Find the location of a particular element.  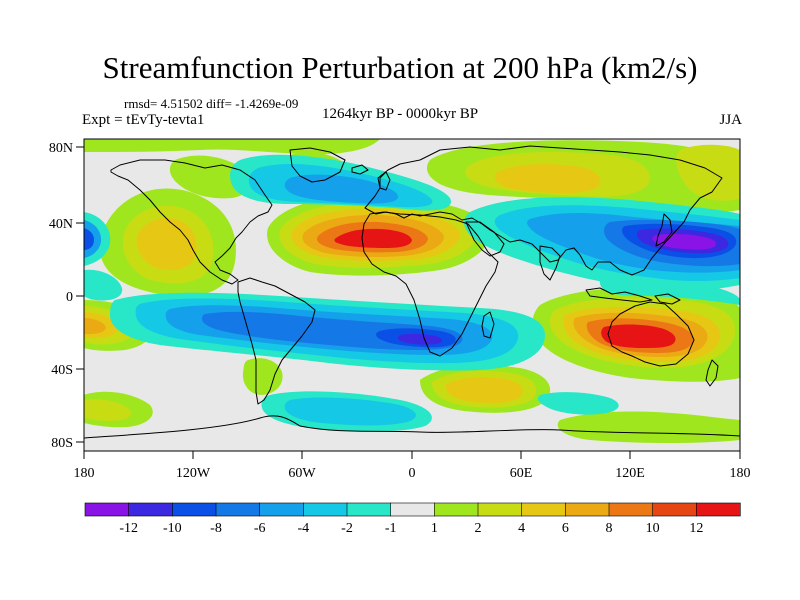

coast-madagascar is located at coordinates (488, 325).